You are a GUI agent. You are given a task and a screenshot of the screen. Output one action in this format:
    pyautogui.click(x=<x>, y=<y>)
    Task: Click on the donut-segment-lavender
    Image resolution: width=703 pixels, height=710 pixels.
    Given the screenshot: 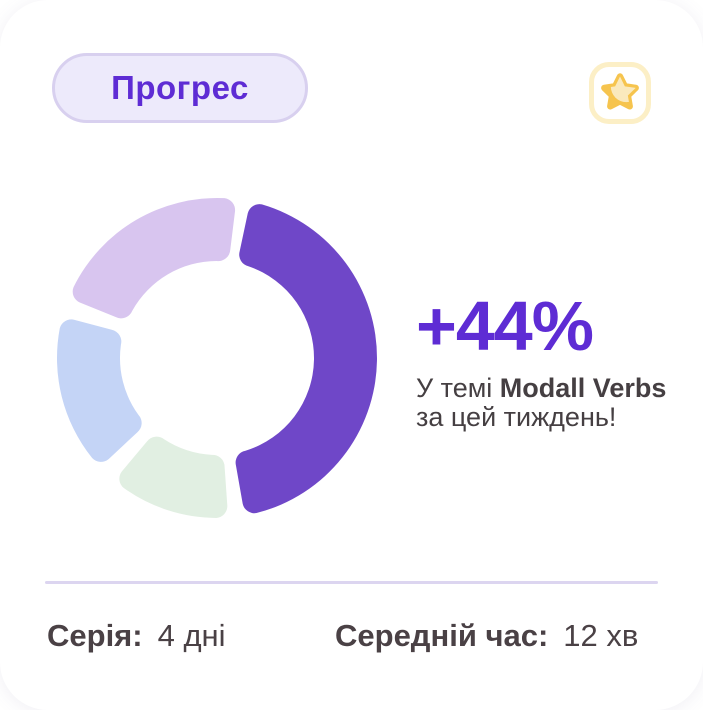 What is the action you would take?
    pyautogui.click(x=154, y=258)
    